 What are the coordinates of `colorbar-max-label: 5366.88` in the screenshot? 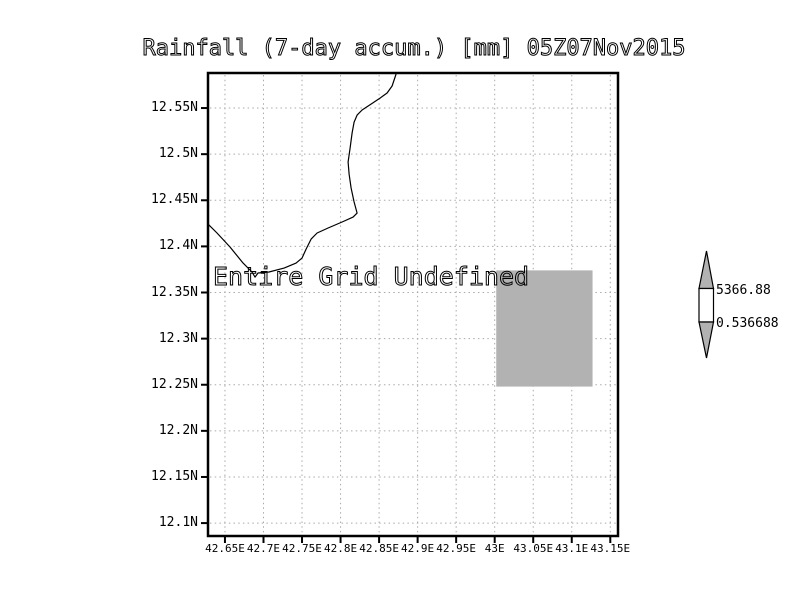 It's located at (743, 290).